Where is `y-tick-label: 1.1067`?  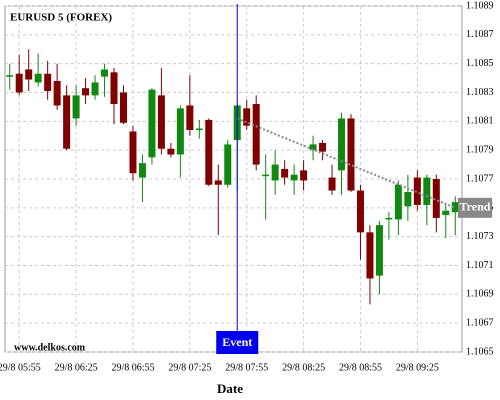
y-tick-label: 1.1067 is located at coordinates (480, 322).